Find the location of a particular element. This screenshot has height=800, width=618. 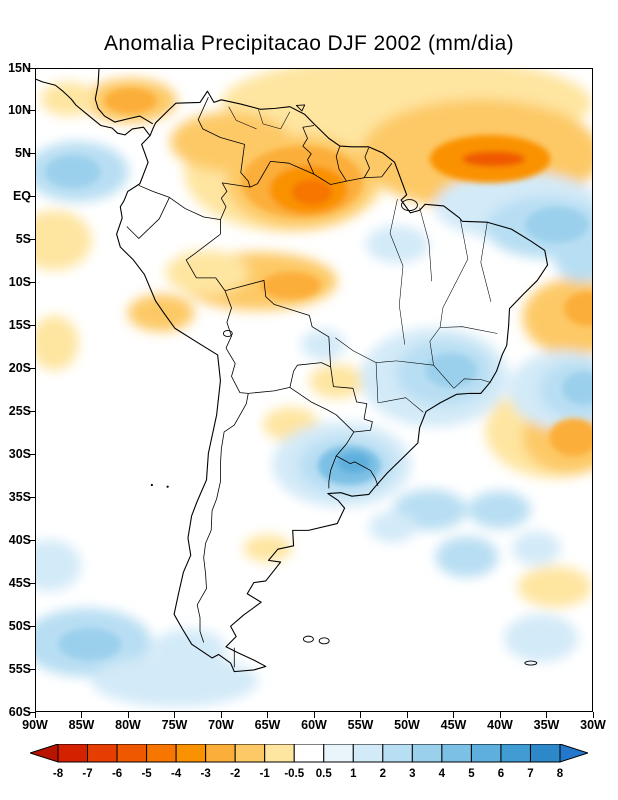

y-tick-label: 30S is located at coordinates (19, 453).